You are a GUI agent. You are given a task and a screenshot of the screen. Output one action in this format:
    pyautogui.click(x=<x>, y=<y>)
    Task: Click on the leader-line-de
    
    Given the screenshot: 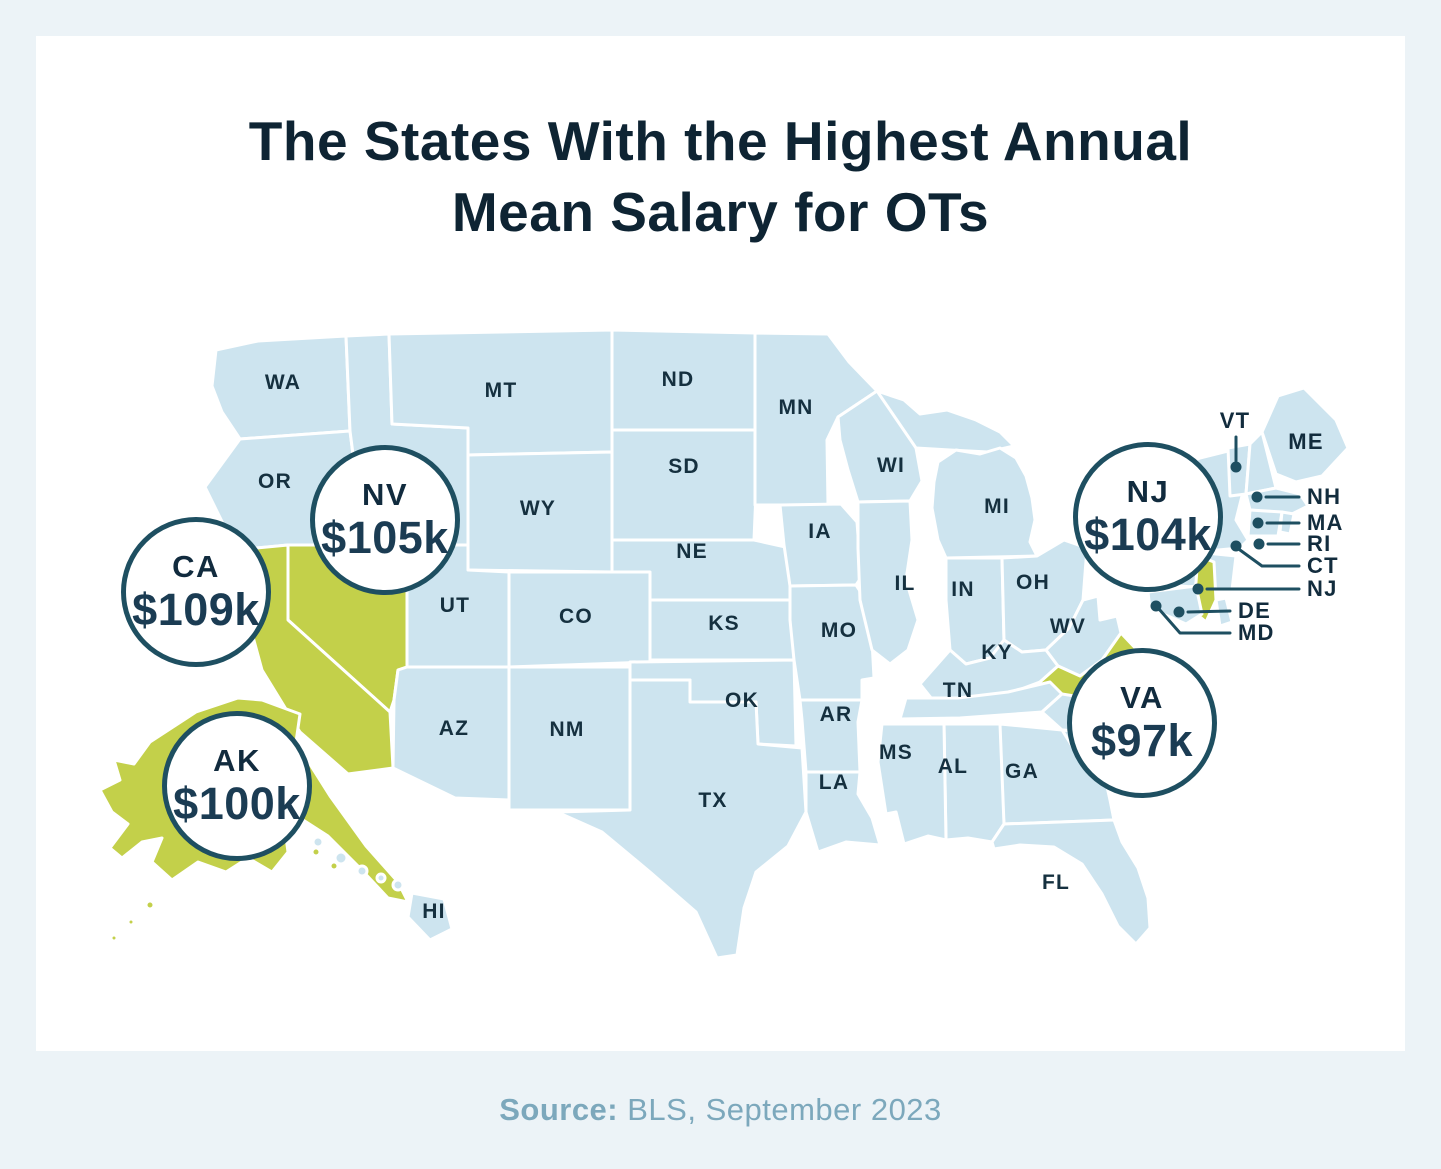 What is the action you would take?
    pyautogui.click(x=1209, y=611)
    